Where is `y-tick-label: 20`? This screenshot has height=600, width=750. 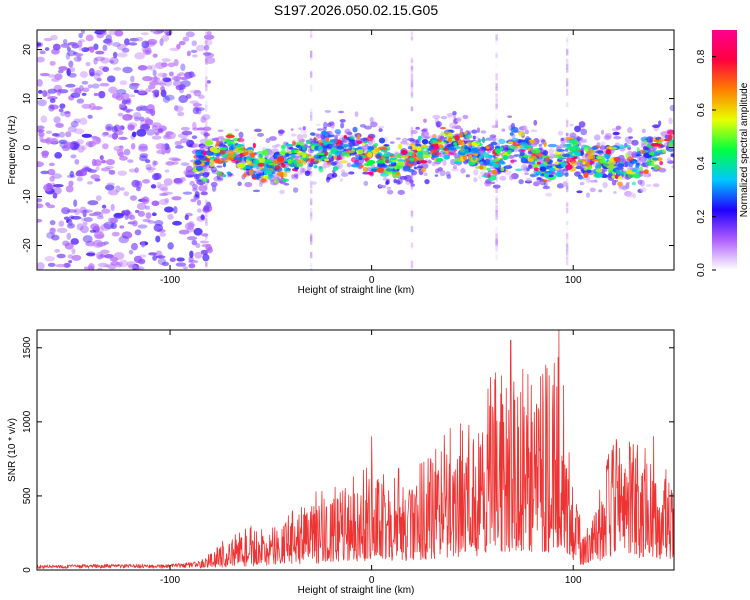 y-tick-label: 20 is located at coordinates (27, 50).